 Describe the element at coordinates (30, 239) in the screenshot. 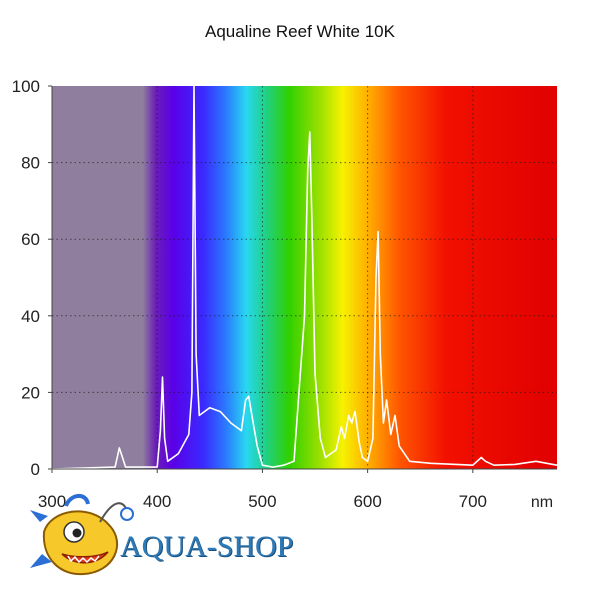

I see `y-tick-label: 60` at that location.